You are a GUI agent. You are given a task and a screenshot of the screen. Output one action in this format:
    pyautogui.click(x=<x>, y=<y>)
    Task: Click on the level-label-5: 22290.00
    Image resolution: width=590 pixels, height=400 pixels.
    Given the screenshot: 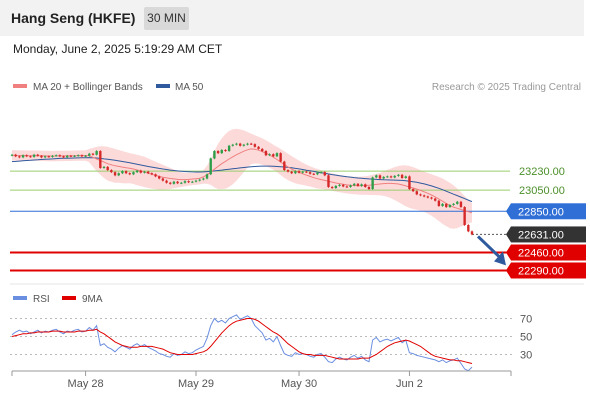 What is the action you would take?
    pyautogui.click(x=541, y=271)
    